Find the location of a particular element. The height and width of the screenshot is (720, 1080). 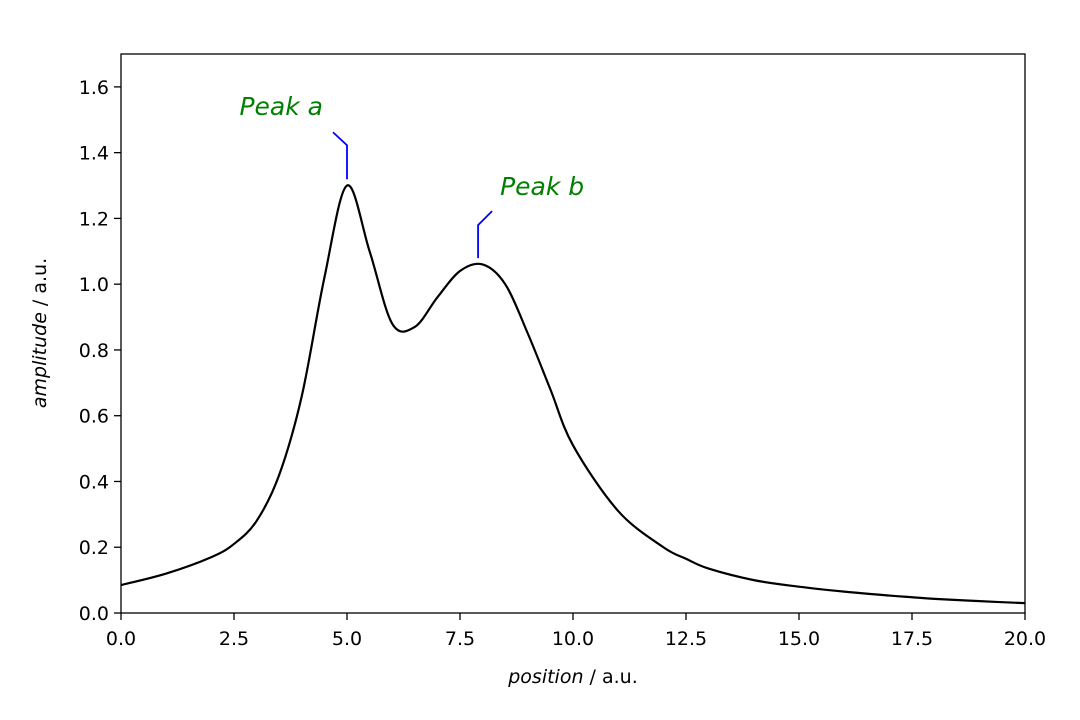

peak-a-leader is located at coordinates (340, 155).